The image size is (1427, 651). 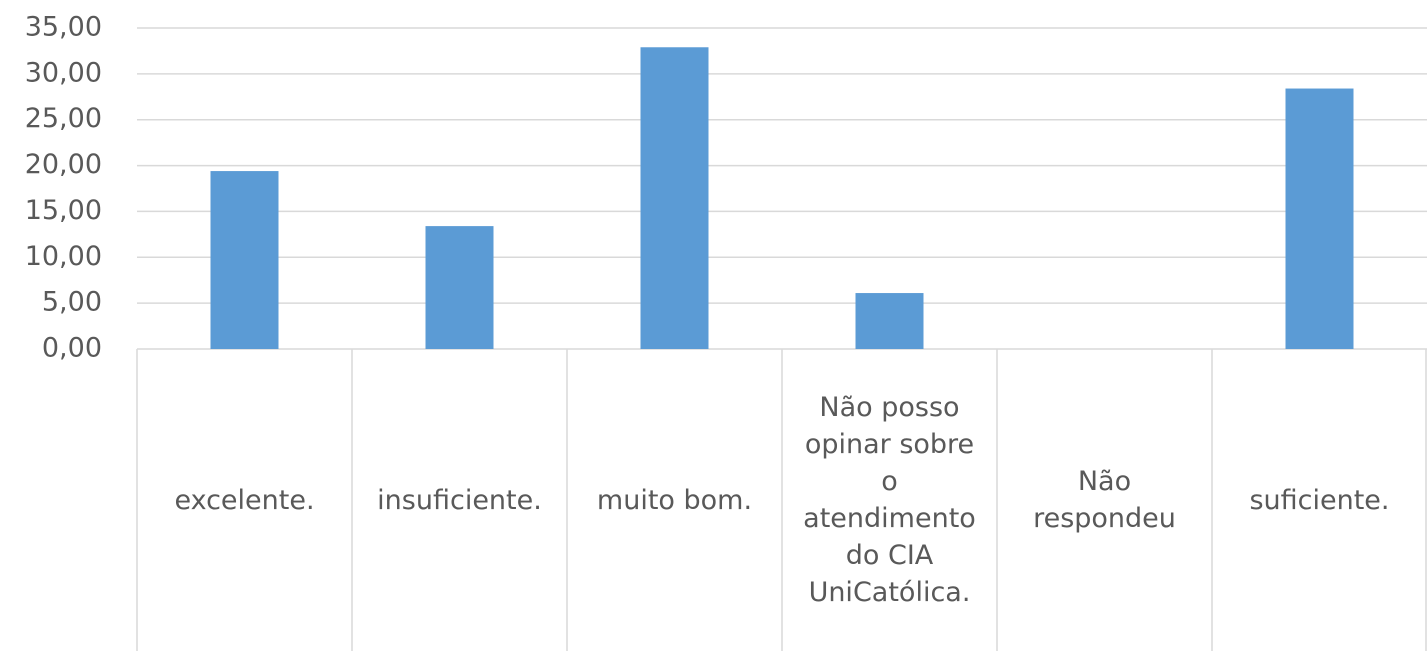 I want to click on x-tick-label: insuficiente., so click(x=459, y=500).